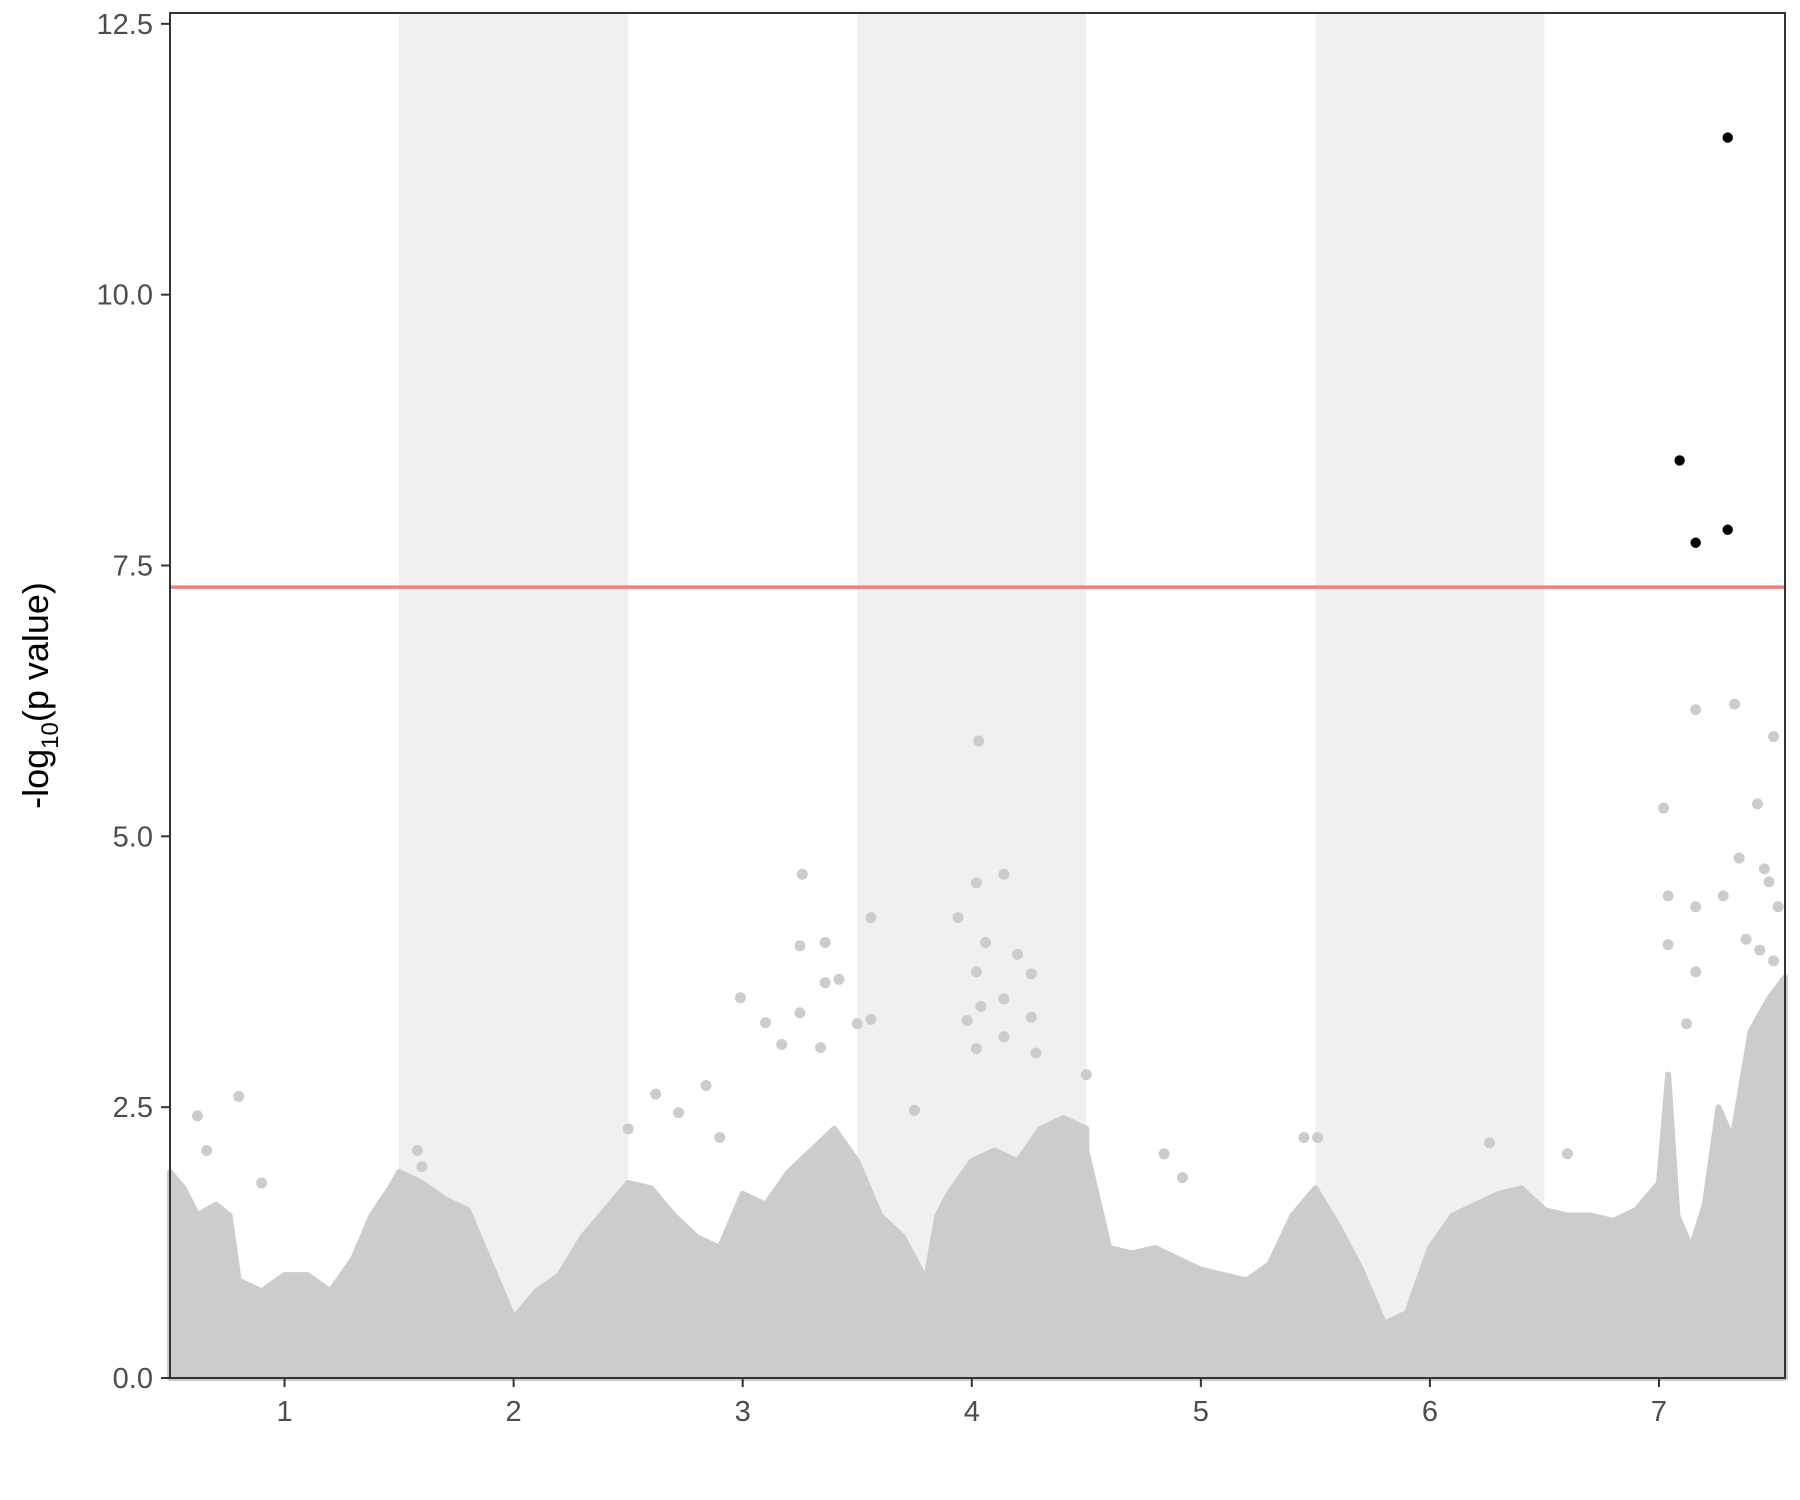 The width and height of the screenshot is (1800, 1500). What do you see at coordinates (133, 1379) in the screenshot?
I see `y-tick-label-0: 0.0` at bounding box center [133, 1379].